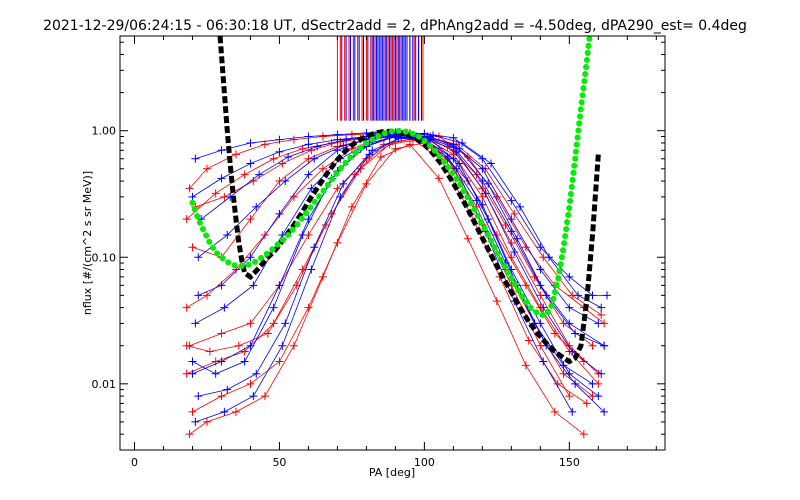 The image size is (800, 500). What do you see at coordinates (104, 257) in the screenshot?
I see `y-tick-label: 0.10` at bounding box center [104, 257].